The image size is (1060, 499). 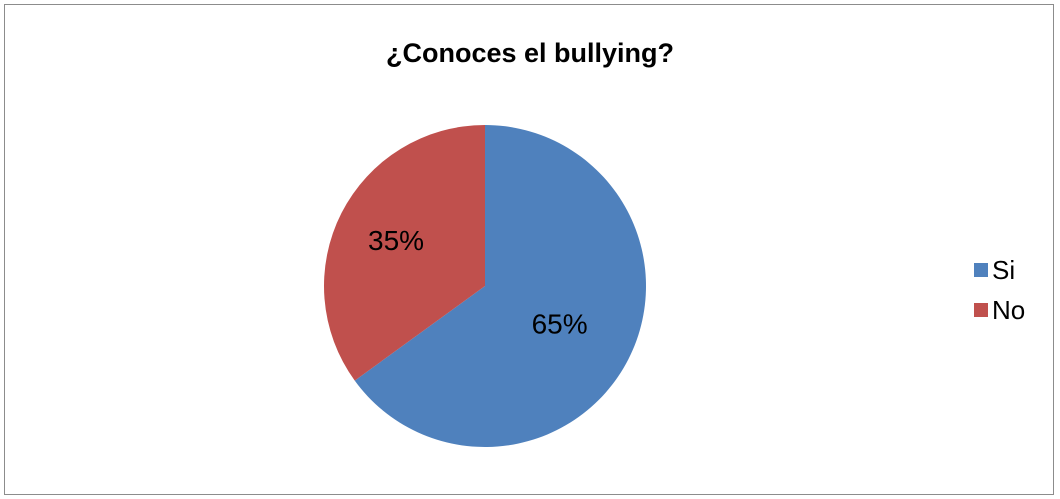 What do you see at coordinates (1004, 270) in the screenshot?
I see `legend-label-si: Si` at bounding box center [1004, 270].